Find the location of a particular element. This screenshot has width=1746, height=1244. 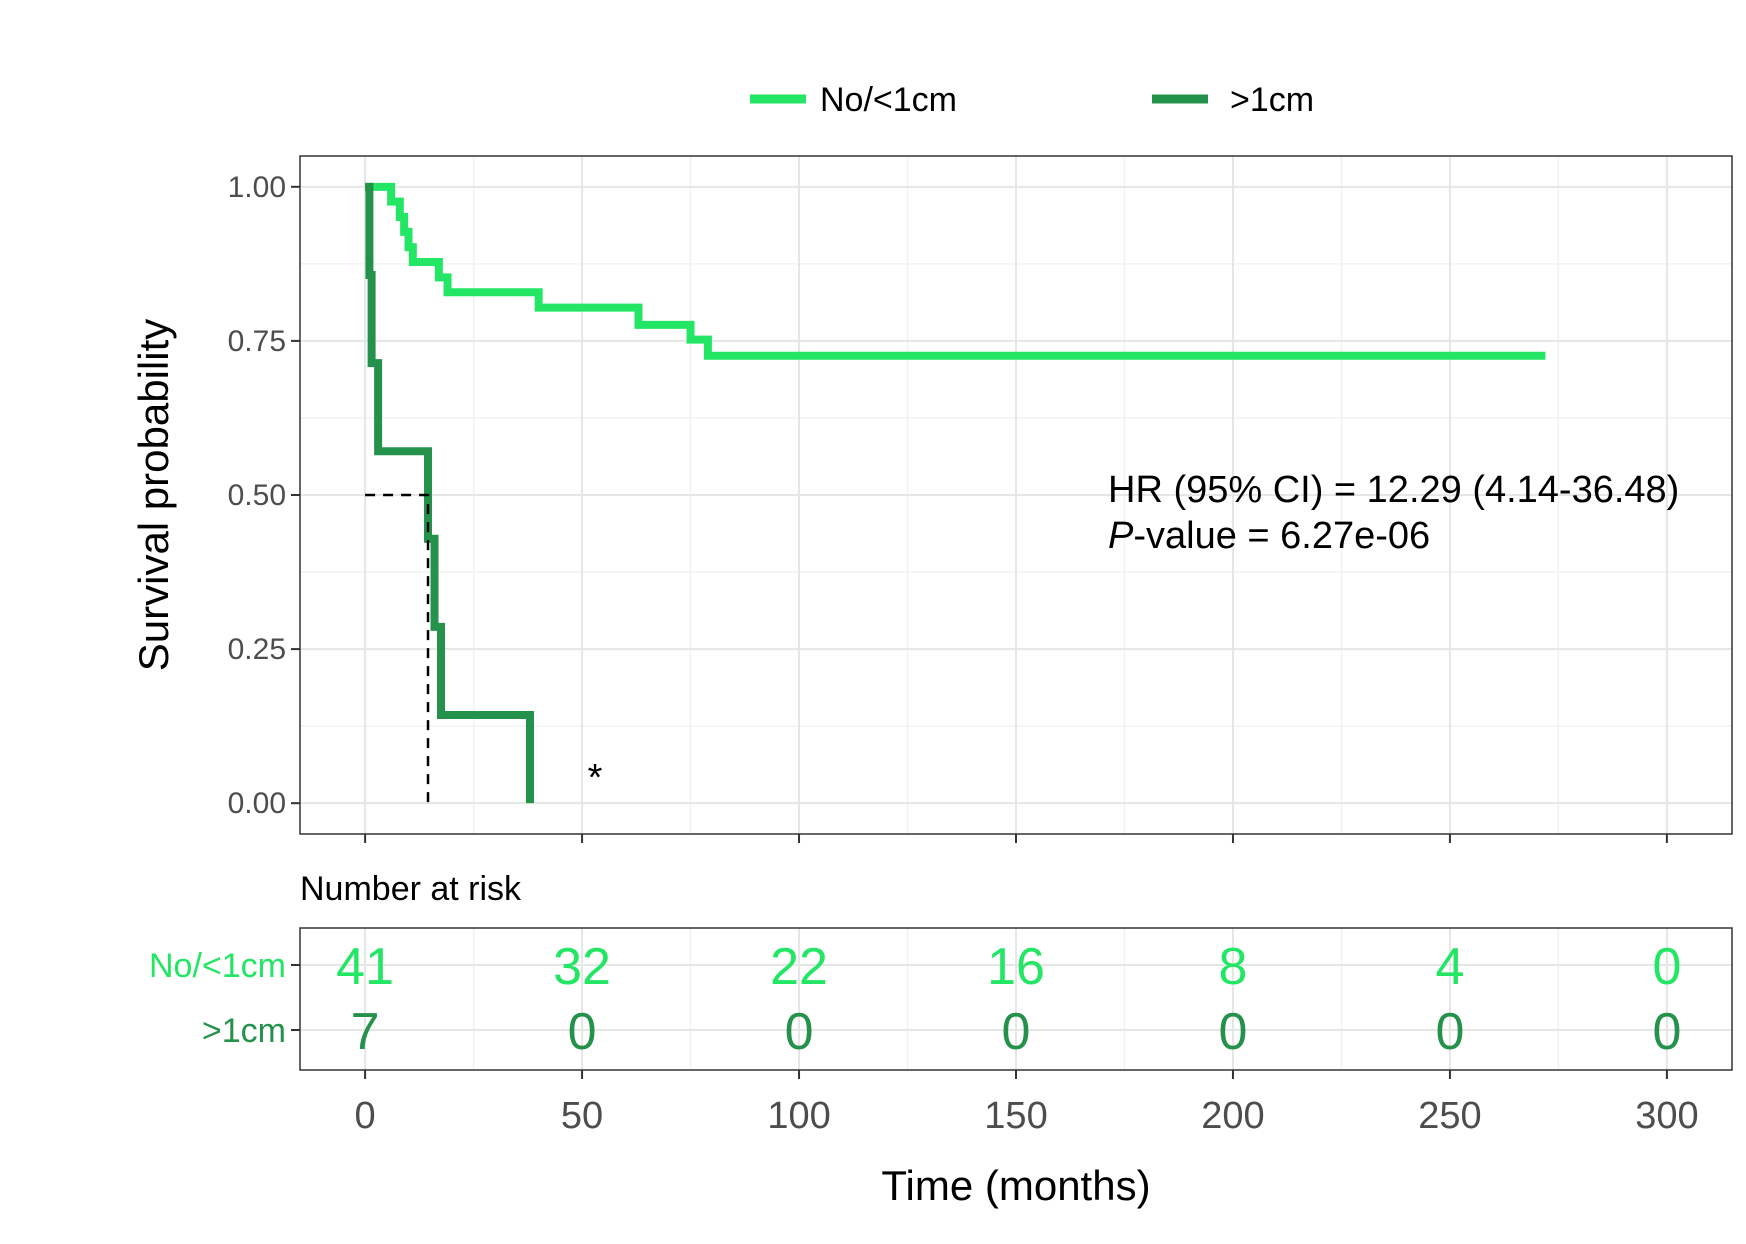

survival-curve-gt1cm is located at coordinates (449, 493).